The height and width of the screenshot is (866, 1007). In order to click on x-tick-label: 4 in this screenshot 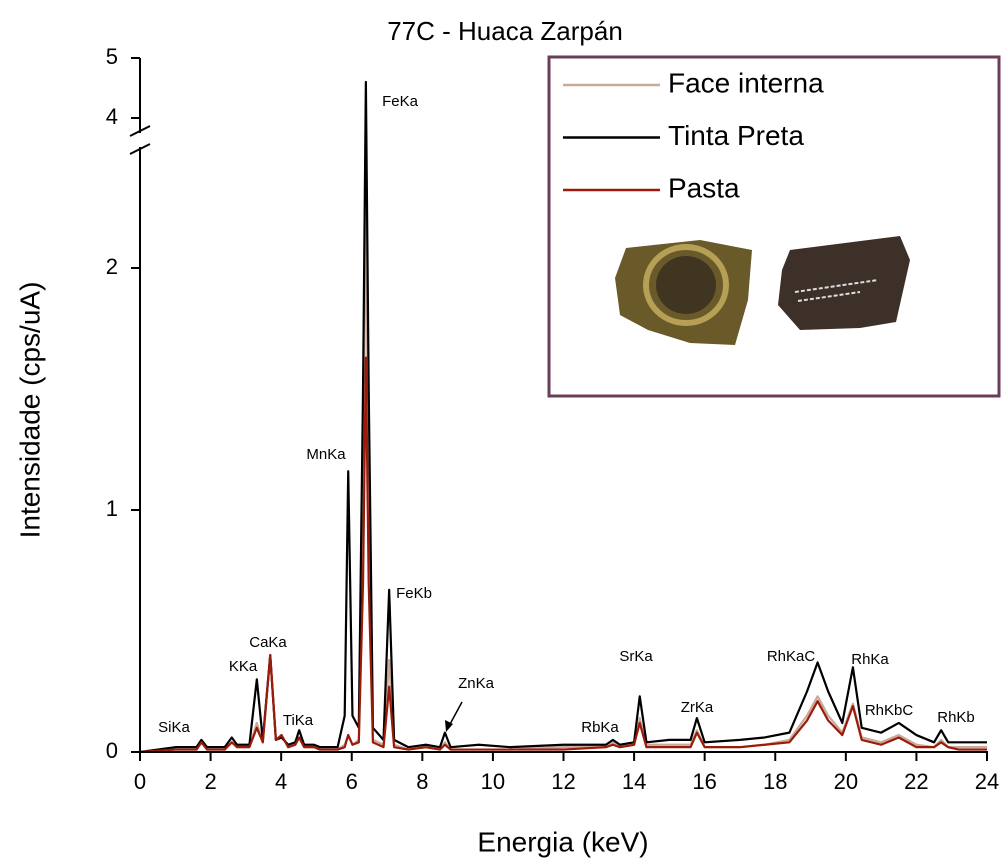, I will do `click(281, 781)`.